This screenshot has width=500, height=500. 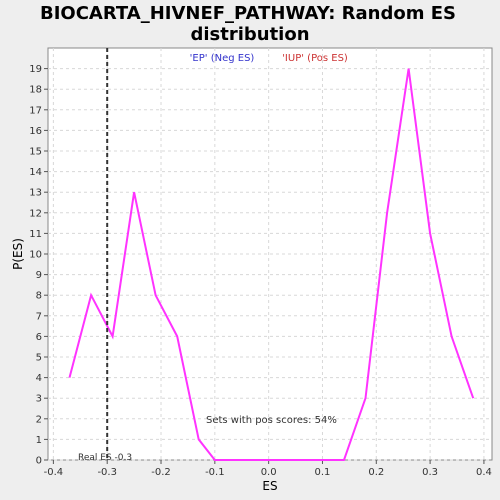 I want to click on x-tick-label: 0.2, so click(x=376, y=472).